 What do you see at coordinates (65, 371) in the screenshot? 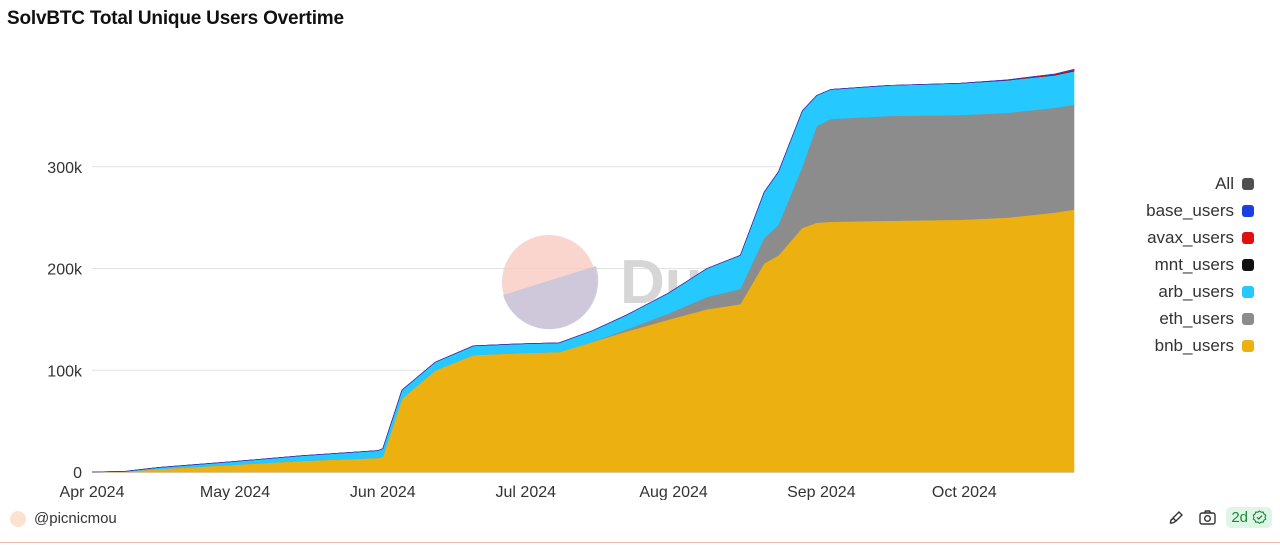
I see `y-tick-label: 100k` at bounding box center [65, 371].